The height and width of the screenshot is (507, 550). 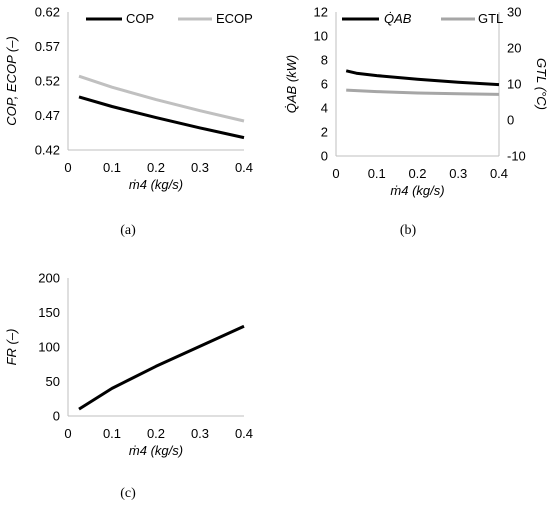 What do you see at coordinates (49, 312) in the screenshot?
I see `y-tick-label: 150` at bounding box center [49, 312].